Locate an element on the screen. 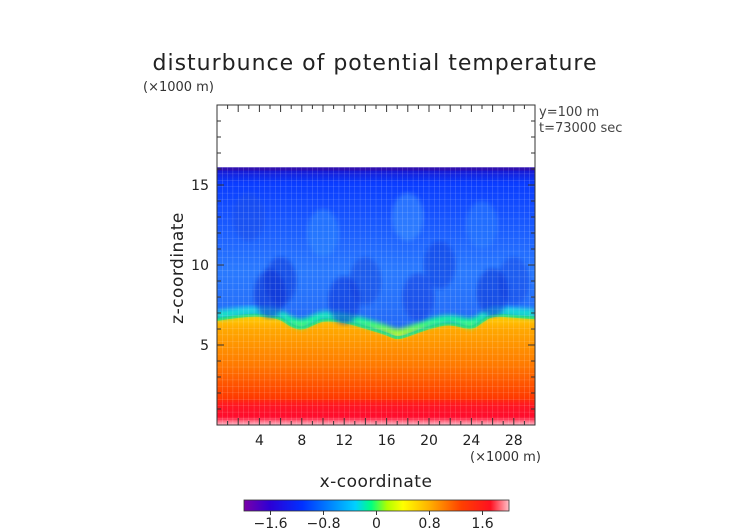  colorbar-tick-label: −0.8 is located at coordinates (324, 524).